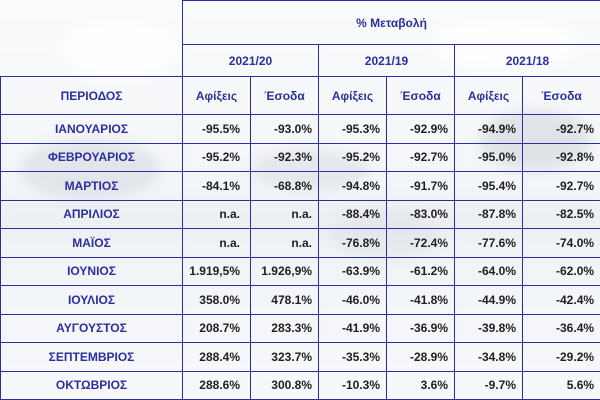 This screenshot has width=600, height=400. I want to click on value-cell: -68.8%, so click(284, 186).